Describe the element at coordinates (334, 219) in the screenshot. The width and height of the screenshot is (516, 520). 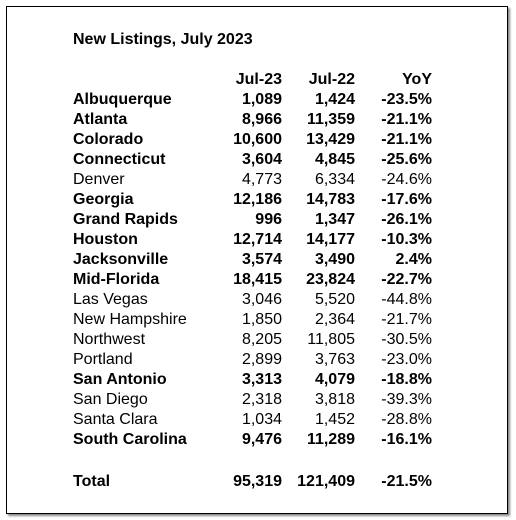
I see `cell: 1,347` at that location.